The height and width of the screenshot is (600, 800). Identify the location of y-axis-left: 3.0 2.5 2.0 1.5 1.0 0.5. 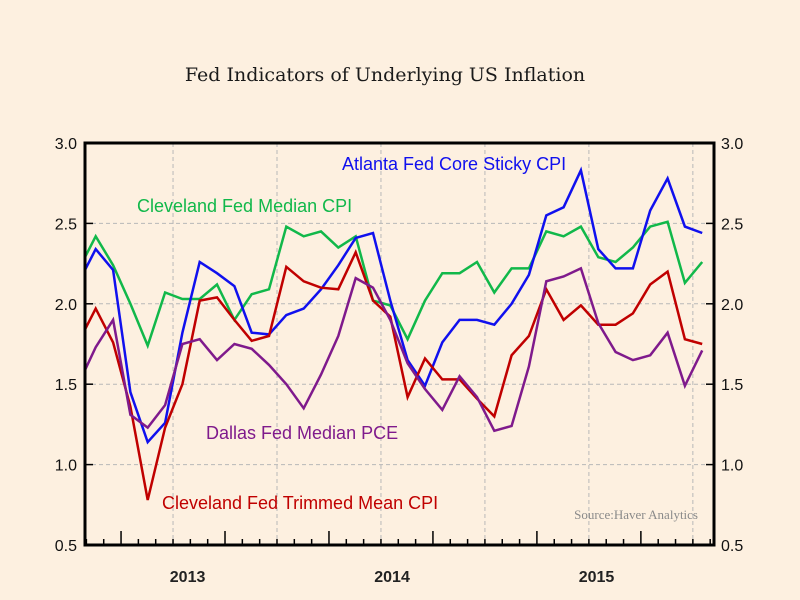
(66, 345).